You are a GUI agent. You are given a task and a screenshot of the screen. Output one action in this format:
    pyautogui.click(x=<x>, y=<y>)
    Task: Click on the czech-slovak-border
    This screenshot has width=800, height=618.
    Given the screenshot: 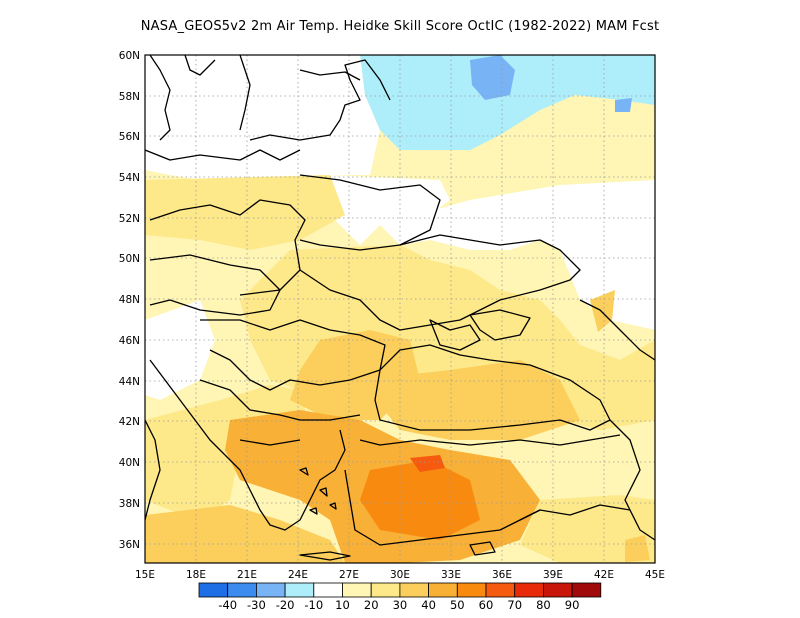 What is the action you would take?
    pyautogui.click(x=215, y=285)
    